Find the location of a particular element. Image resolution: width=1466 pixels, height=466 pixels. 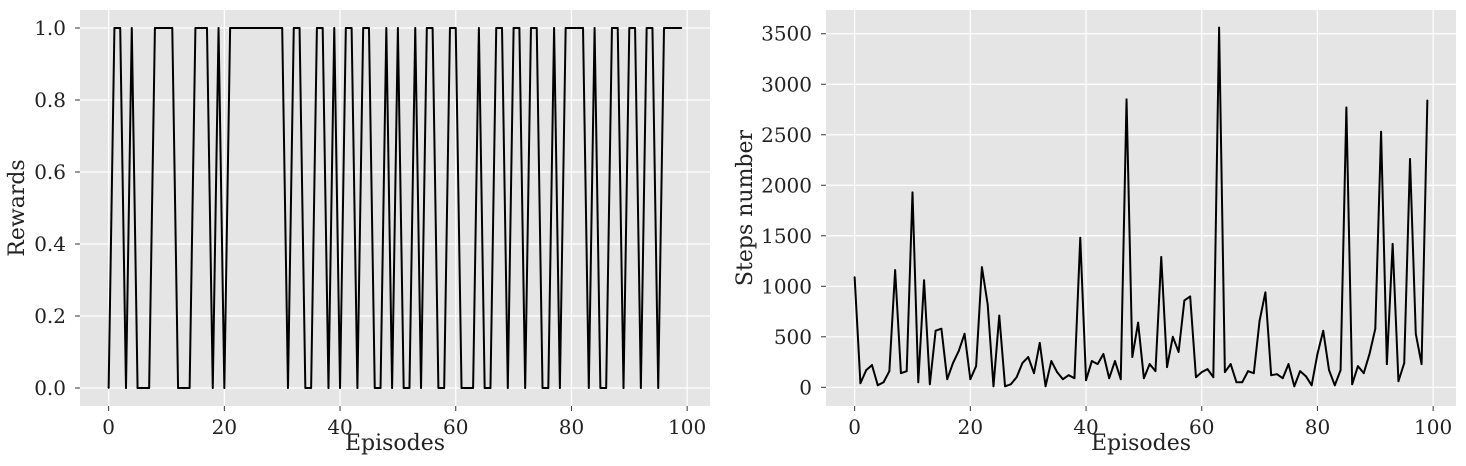

y-tick-label: 3000 is located at coordinates (786, 84).